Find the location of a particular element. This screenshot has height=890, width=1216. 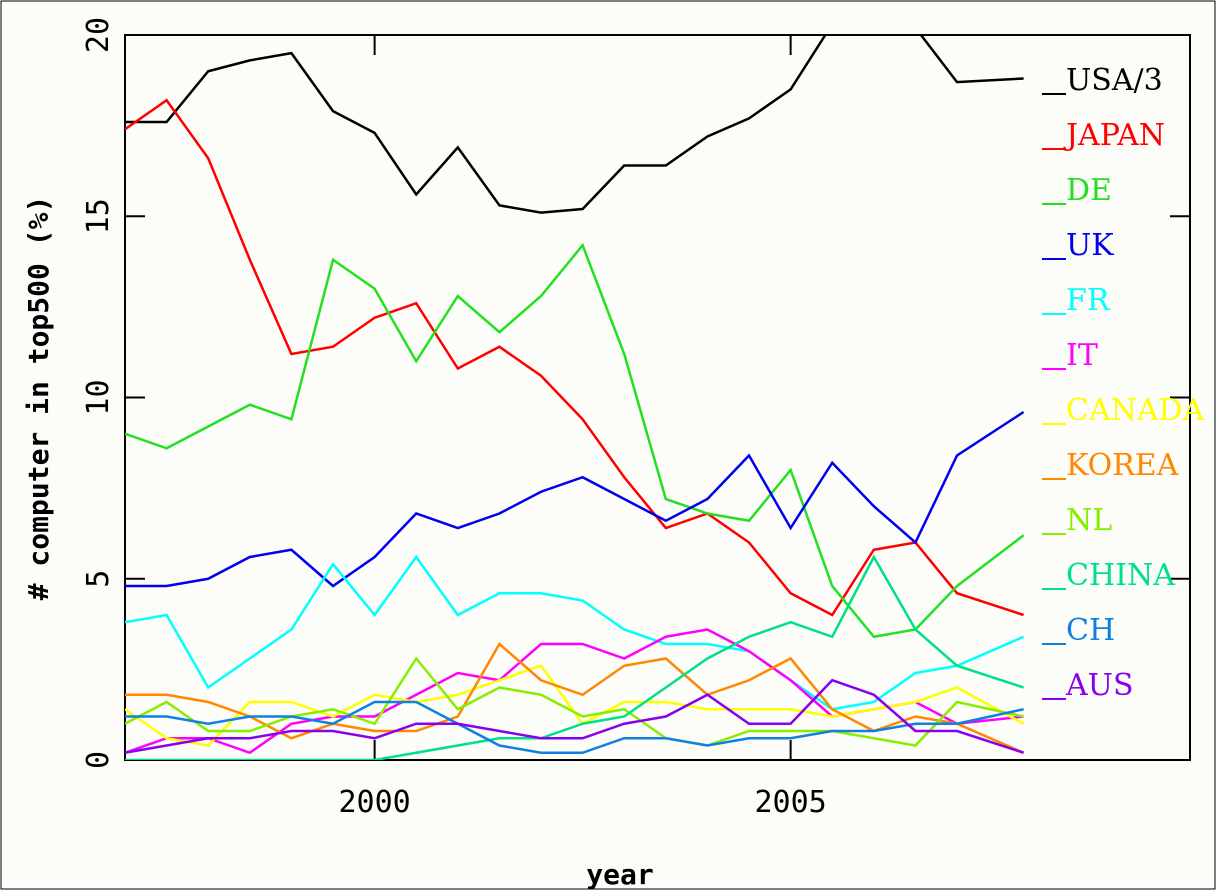

legend-label: AUS is located at coordinates (1099, 685).